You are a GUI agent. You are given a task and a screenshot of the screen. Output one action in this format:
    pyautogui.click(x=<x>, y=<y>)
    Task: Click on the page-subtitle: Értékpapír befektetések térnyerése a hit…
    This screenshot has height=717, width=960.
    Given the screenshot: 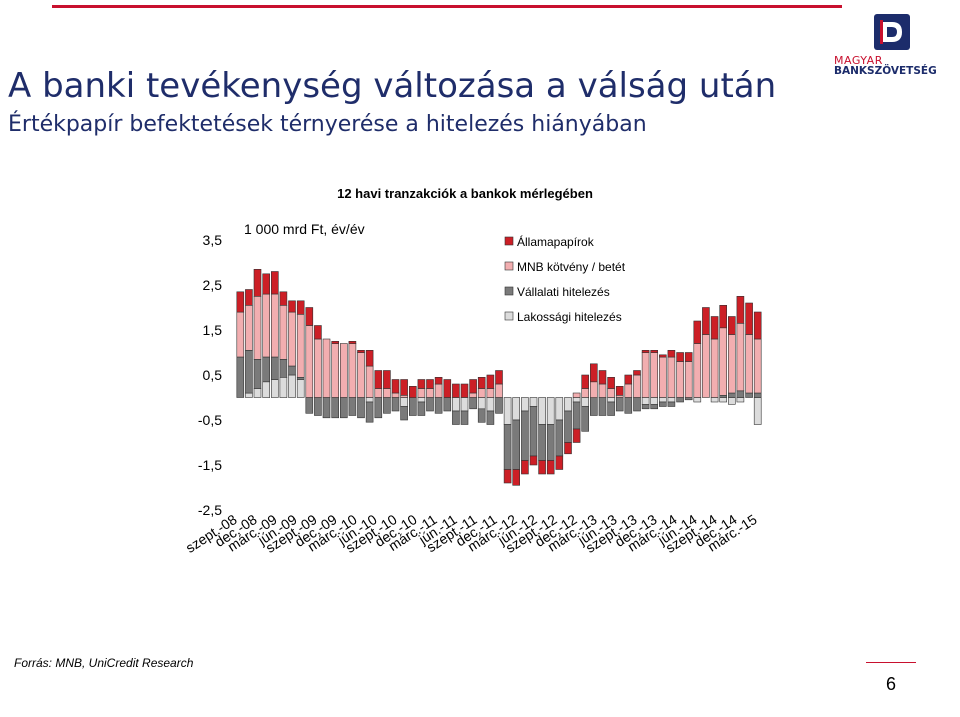 What is the action you would take?
    pyautogui.click(x=327, y=124)
    